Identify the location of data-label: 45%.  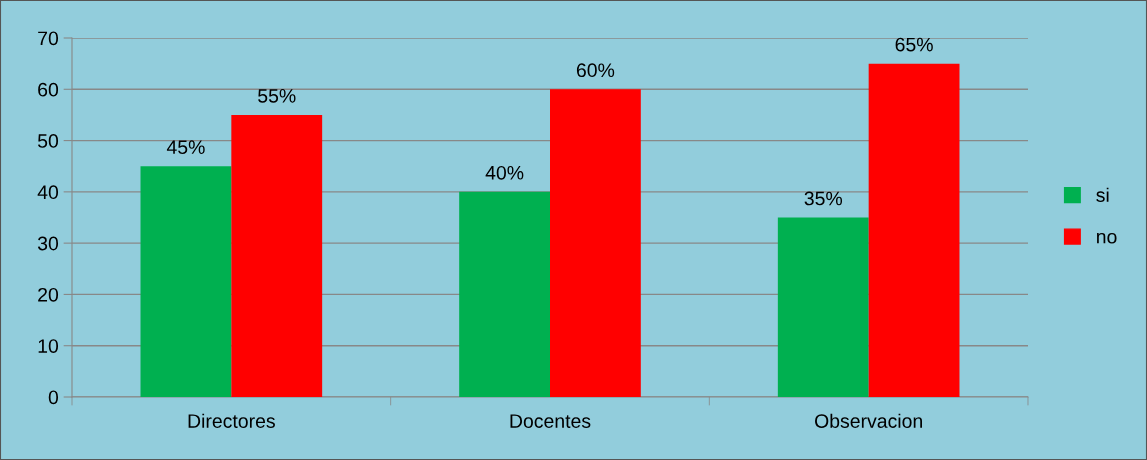
(185, 147).